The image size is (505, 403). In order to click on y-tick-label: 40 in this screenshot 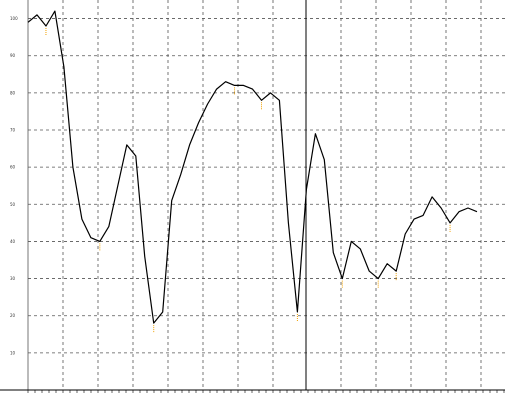, I will do `click(13, 241)`.